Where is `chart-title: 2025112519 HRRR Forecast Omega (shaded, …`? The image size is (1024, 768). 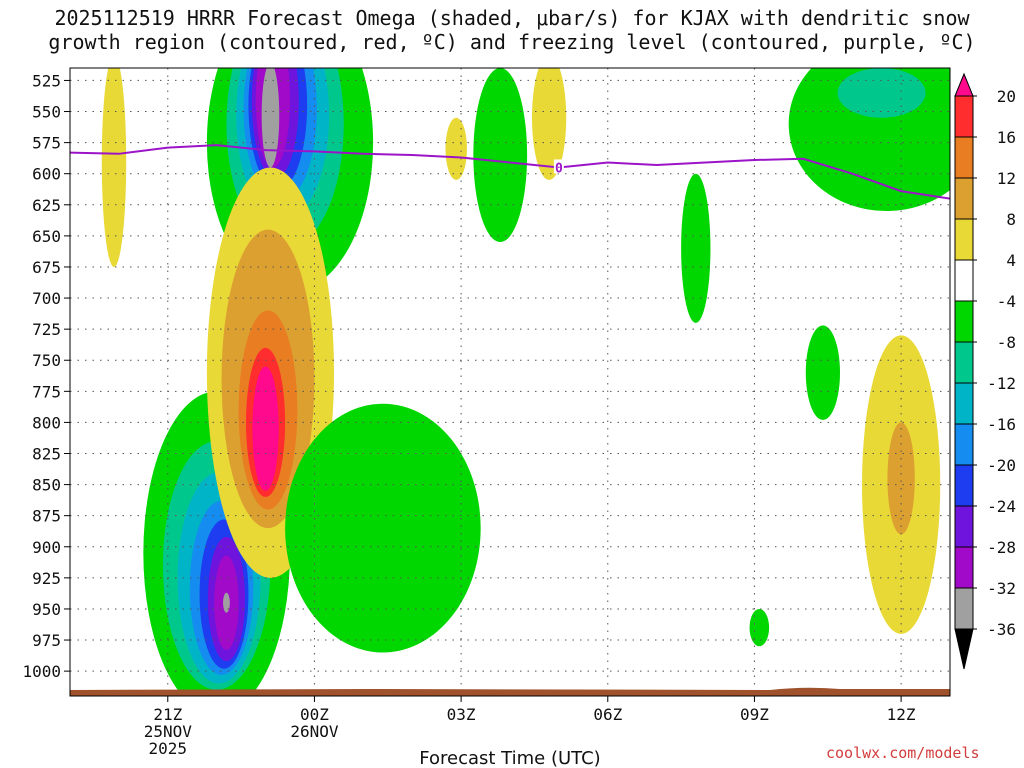
chart-title: 2025112519 HRRR Forecast Omega (shaded, … is located at coordinates (512, 30).